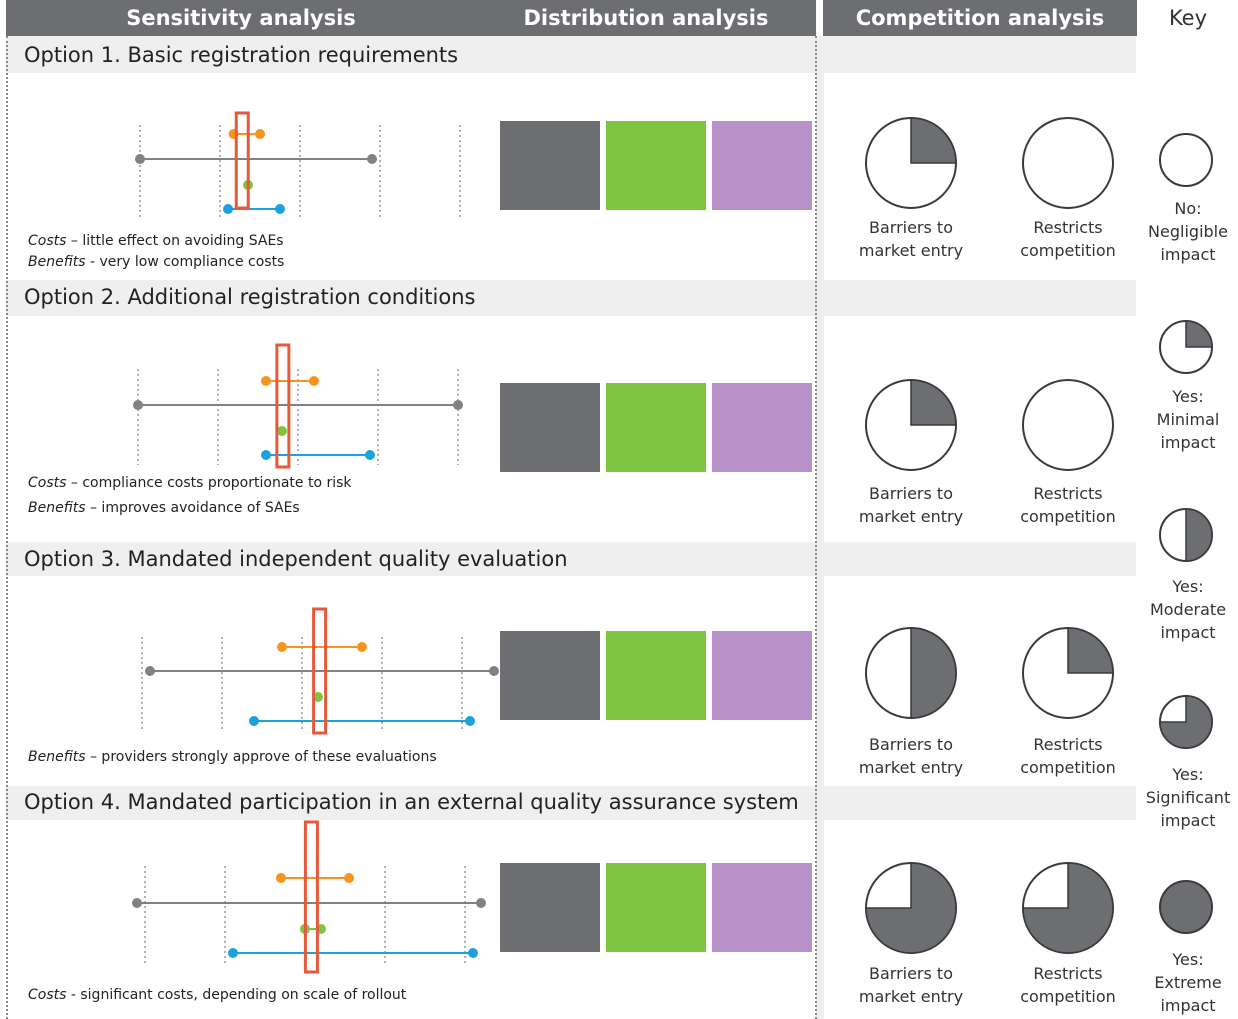  Describe the element at coordinates (816, 527) in the screenshot. I see `column-separator` at that location.